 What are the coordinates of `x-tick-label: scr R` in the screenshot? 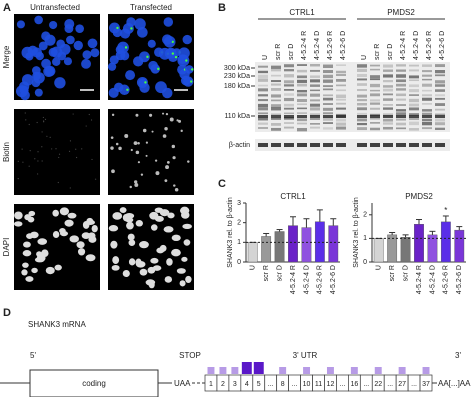 It's located at (266, 273).